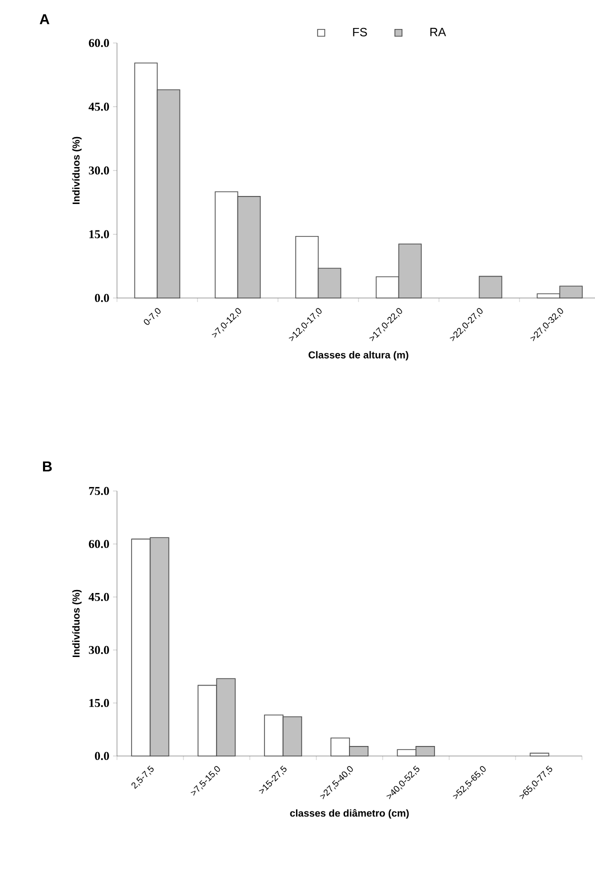 This screenshot has height=883, width=595. What do you see at coordinates (45, 19) in the screenshot?
I see `chart-title: A` at bounding box center [45, 19].